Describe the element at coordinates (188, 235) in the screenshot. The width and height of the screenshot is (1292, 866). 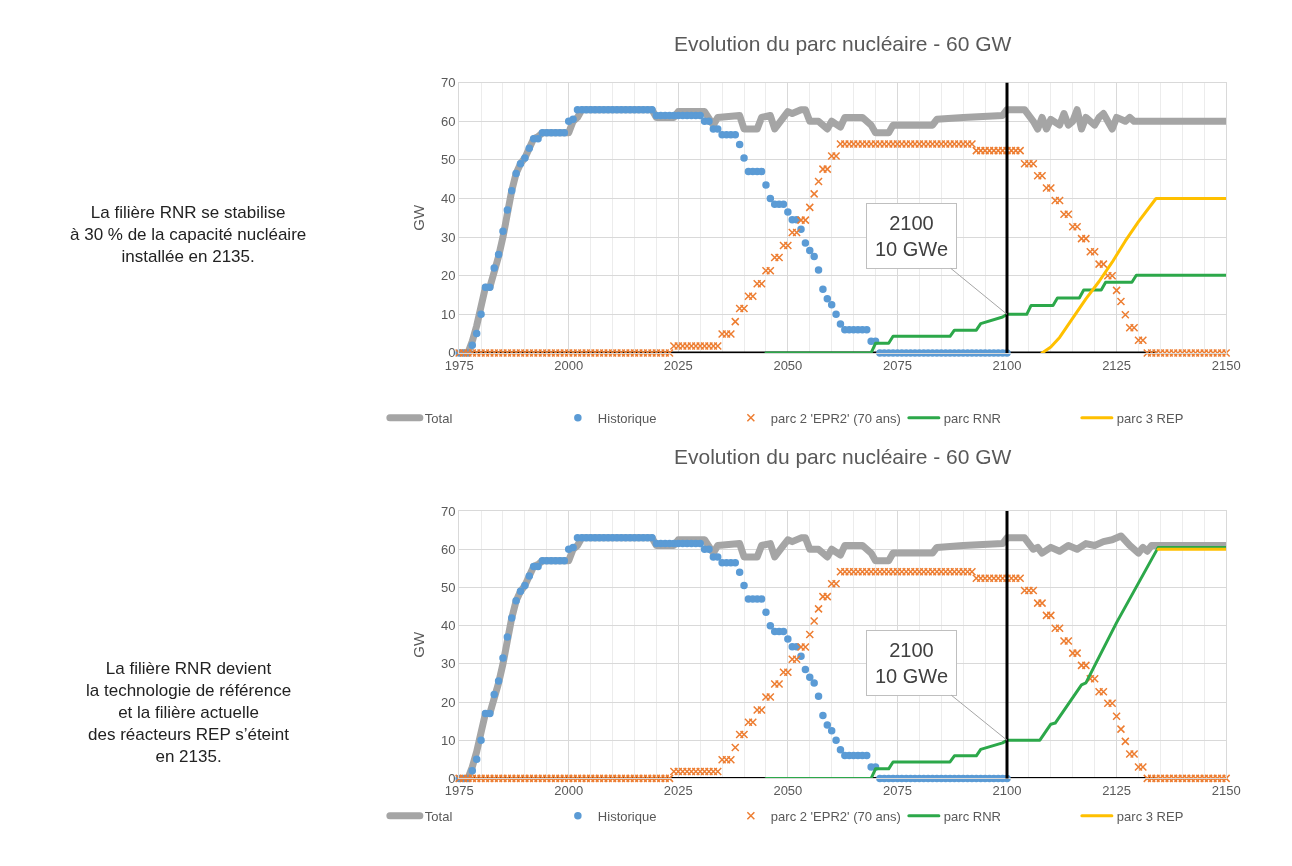
I see `text: La filière RNR se stabilise à 30 % de la capacité nucléaire installée en 2135.` at that location.